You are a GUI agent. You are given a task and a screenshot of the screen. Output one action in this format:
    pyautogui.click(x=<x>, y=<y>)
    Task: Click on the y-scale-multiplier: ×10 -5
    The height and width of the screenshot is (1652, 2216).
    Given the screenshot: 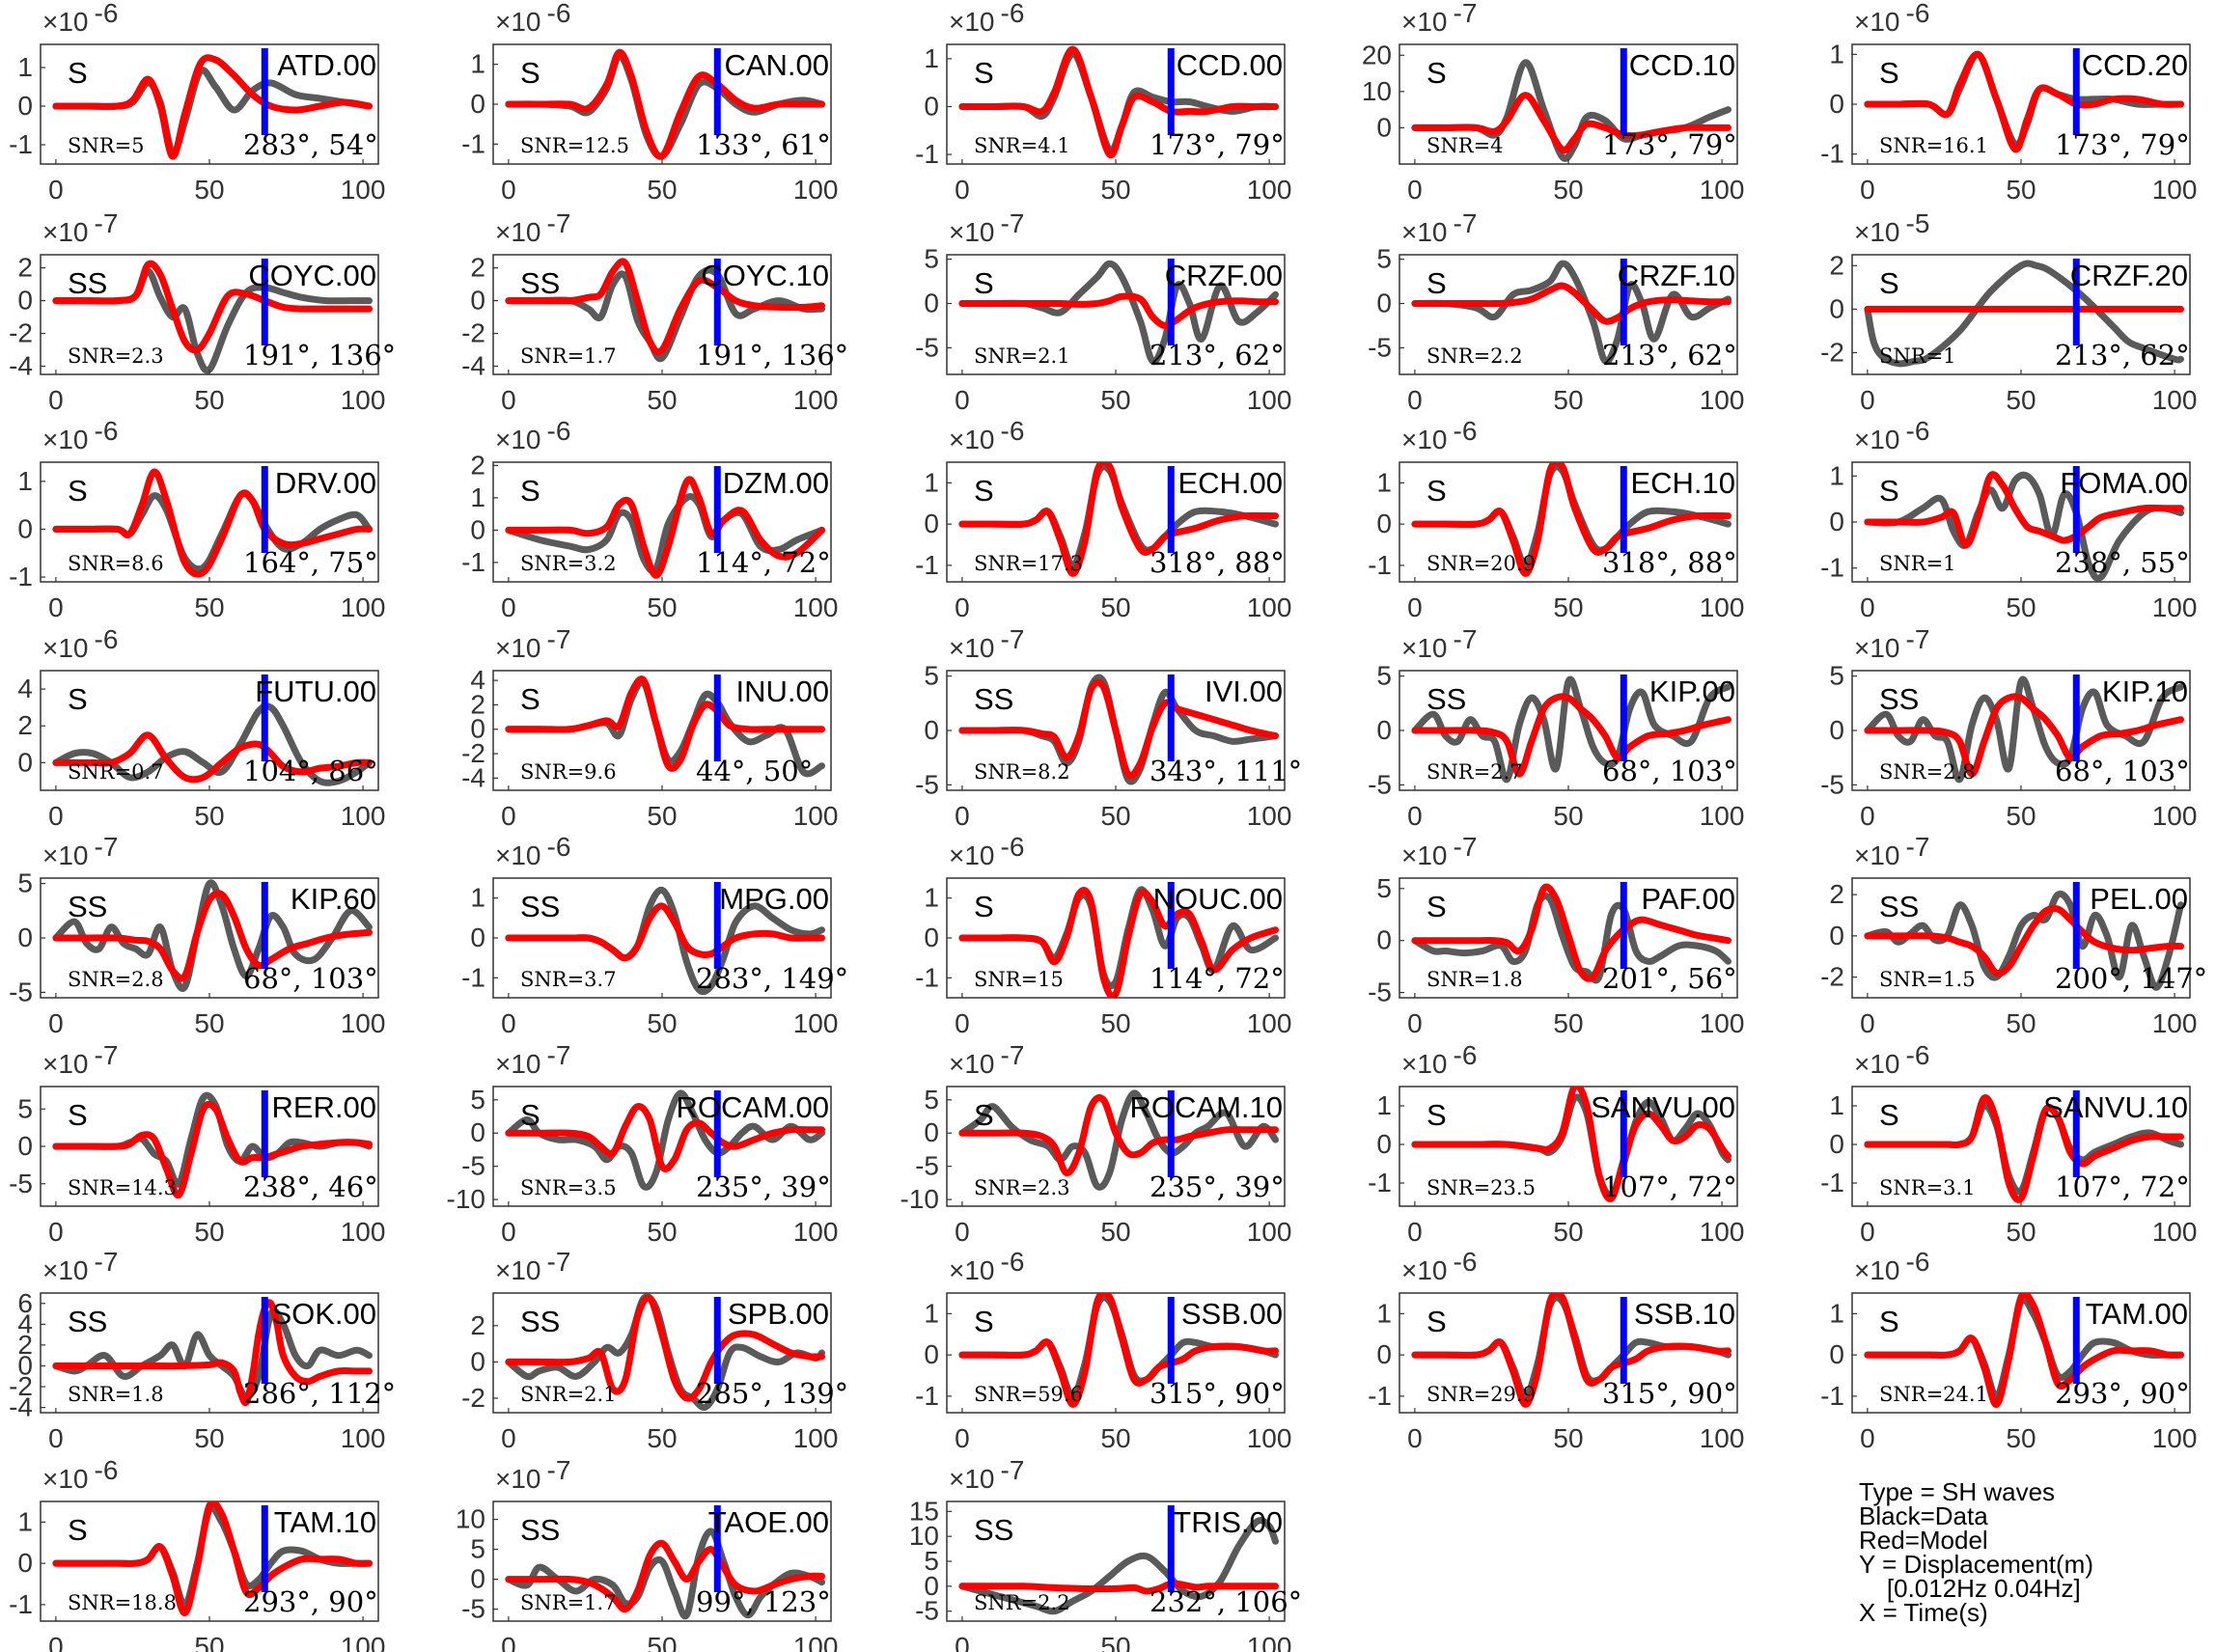 What is the action you would take?
    pyautogui.click(x=1891, y=227)
    